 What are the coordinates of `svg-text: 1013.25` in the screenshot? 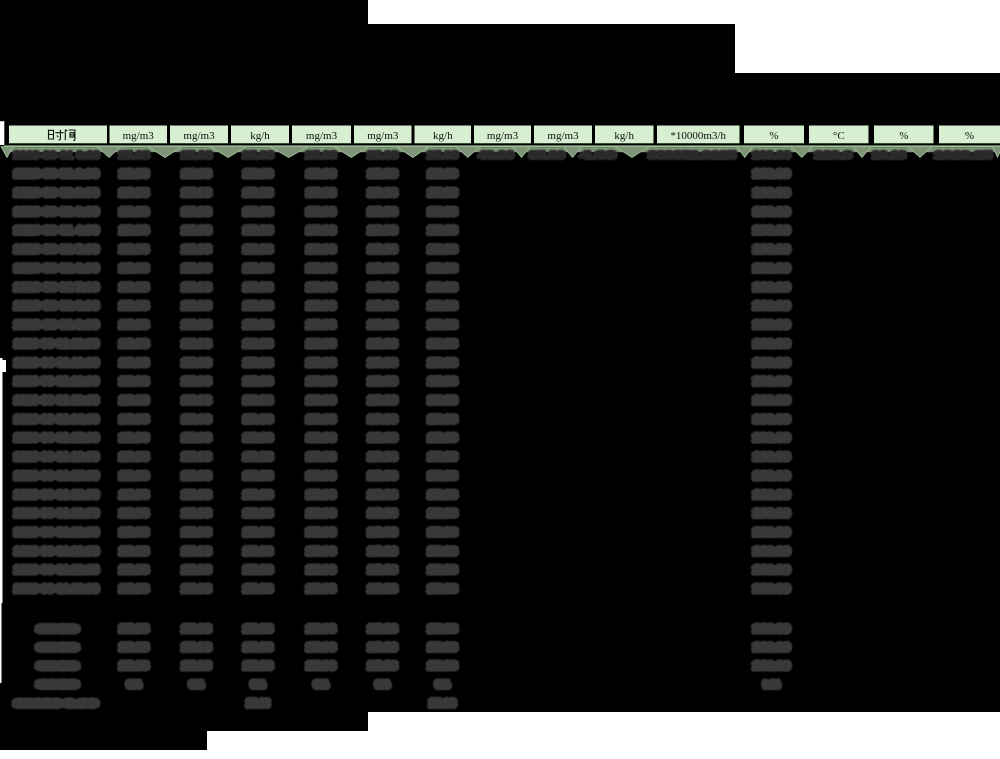 It's located at (963, 155).